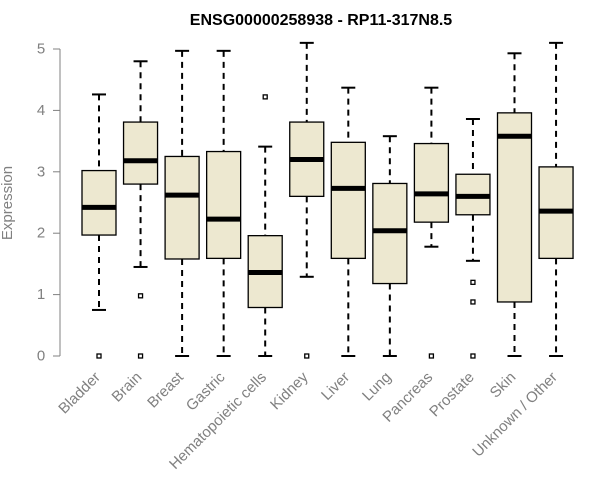  Describe the element at coordinates (41, 110) in the screenshot. I see `y-tick-label: 4` at that location.